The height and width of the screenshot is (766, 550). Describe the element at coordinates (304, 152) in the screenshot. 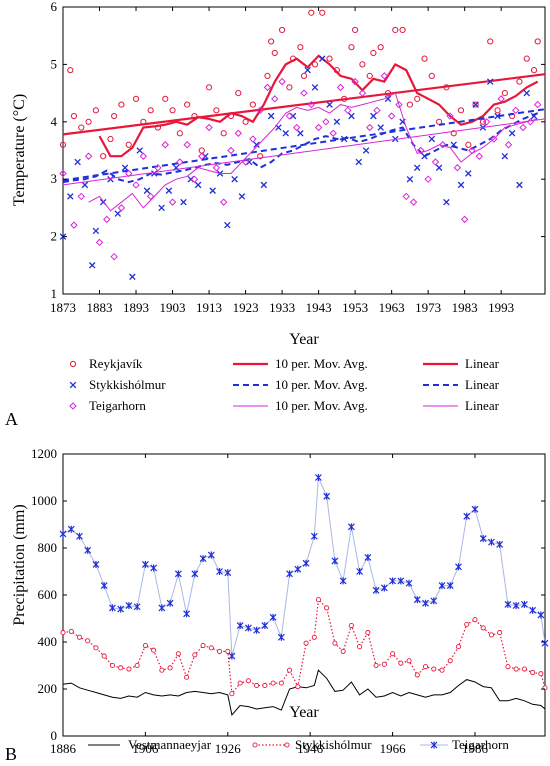

I see `teigarhorn-linear-trend-line` at that location.